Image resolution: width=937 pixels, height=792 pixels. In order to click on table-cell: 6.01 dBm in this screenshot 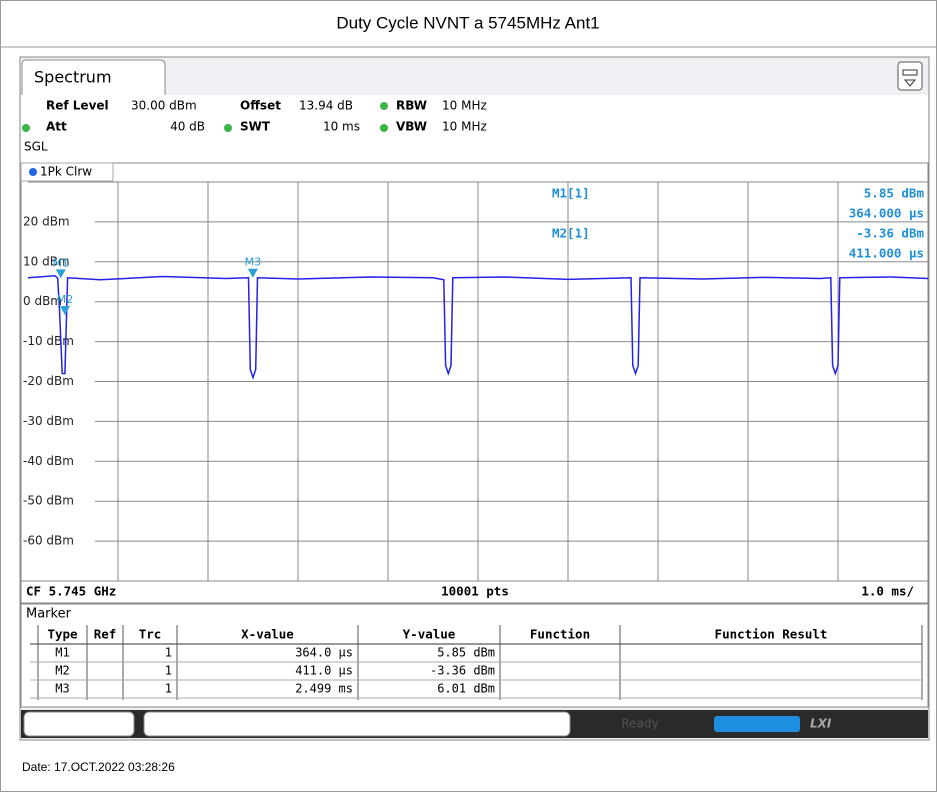, I will do `click(466, 689)`.